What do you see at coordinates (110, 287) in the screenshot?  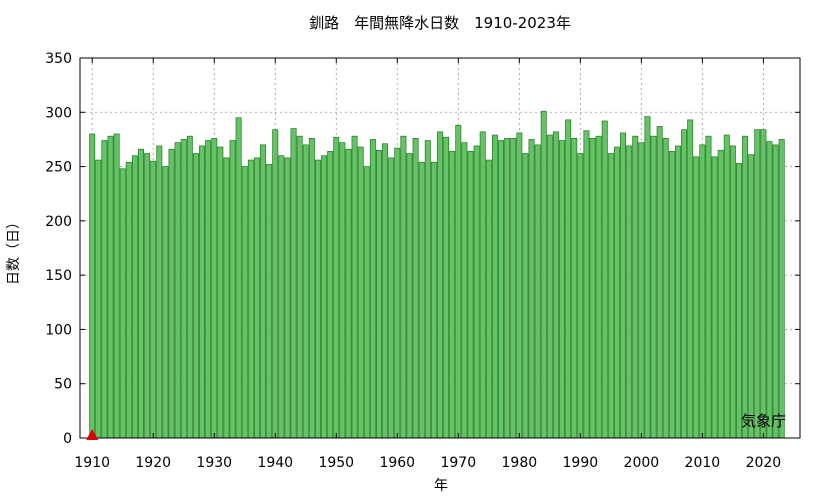 I see `bar-1913` at bounding box center [110, 287].